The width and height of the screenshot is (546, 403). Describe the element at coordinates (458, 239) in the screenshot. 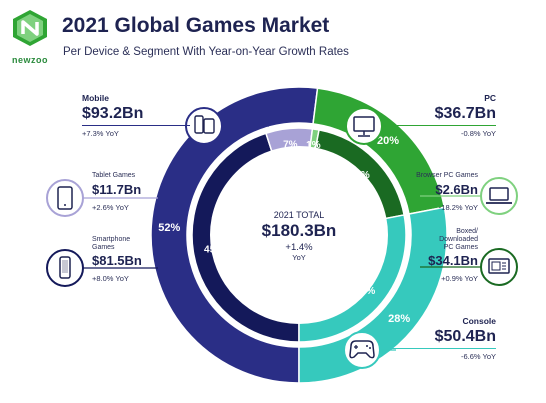

I see `boxed-title-line2: Downloaded` at that location.